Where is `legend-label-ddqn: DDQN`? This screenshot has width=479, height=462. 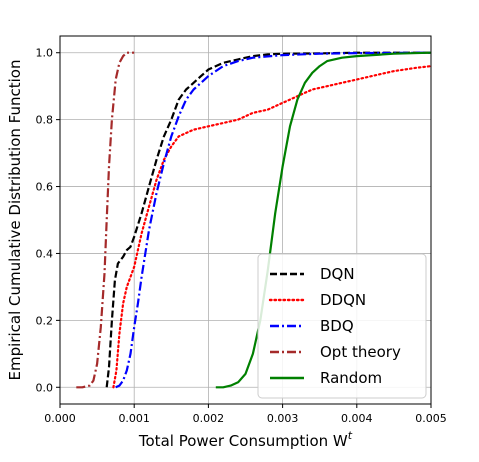
legend-label-ddqn: DDQN is located at coordinates (343, 300).